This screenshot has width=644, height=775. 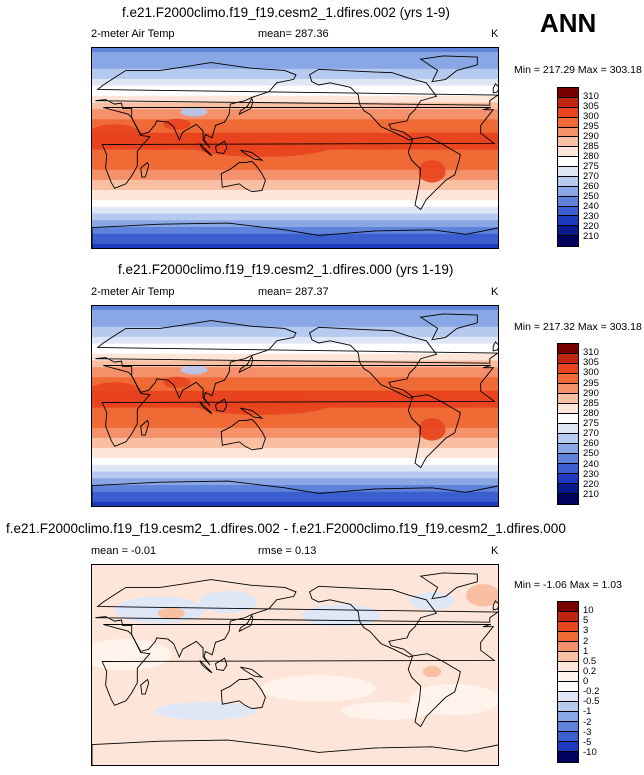 I want to click on colorbar-tick-label: 5, so click(x=586, y=621).